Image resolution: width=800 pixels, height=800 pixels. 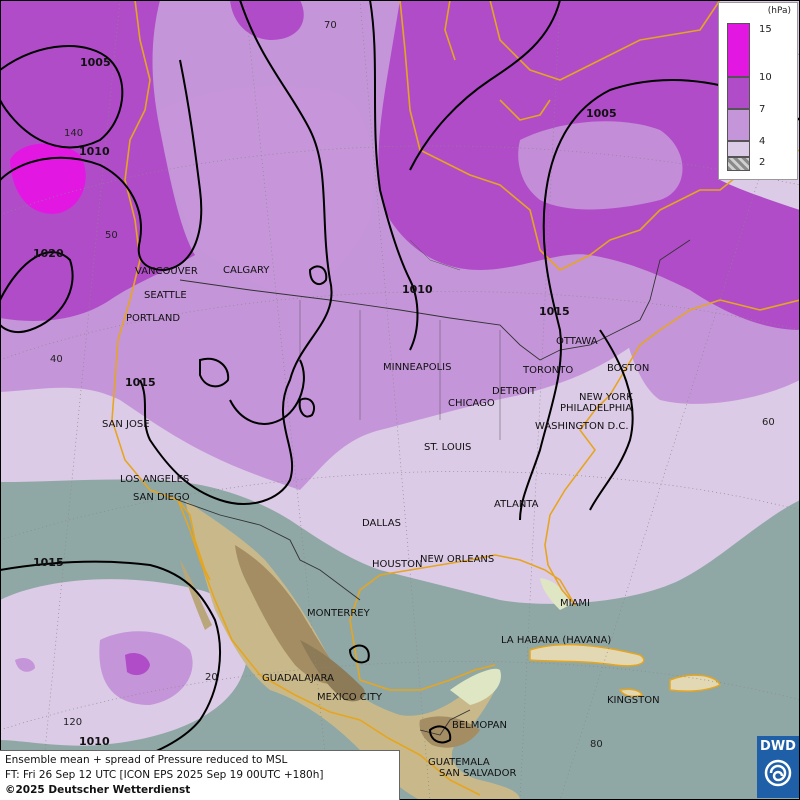 I want to click on latitude-label: 20, so click(x=211, y=677).